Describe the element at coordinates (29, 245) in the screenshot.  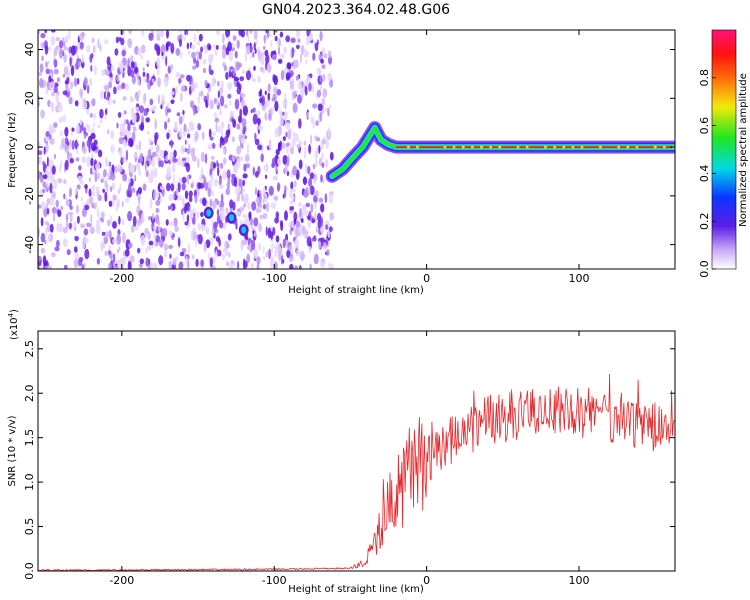
I see `y-tick-label: -40` at that location.